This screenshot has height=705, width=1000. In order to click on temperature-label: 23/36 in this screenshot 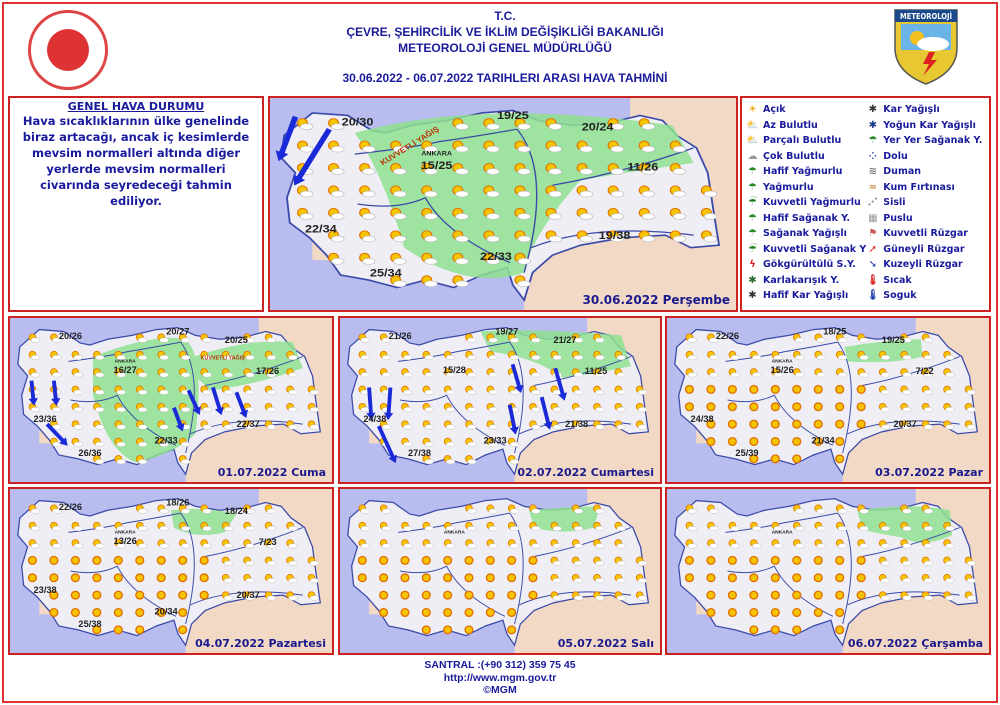, I will do `click(45, 419)`.